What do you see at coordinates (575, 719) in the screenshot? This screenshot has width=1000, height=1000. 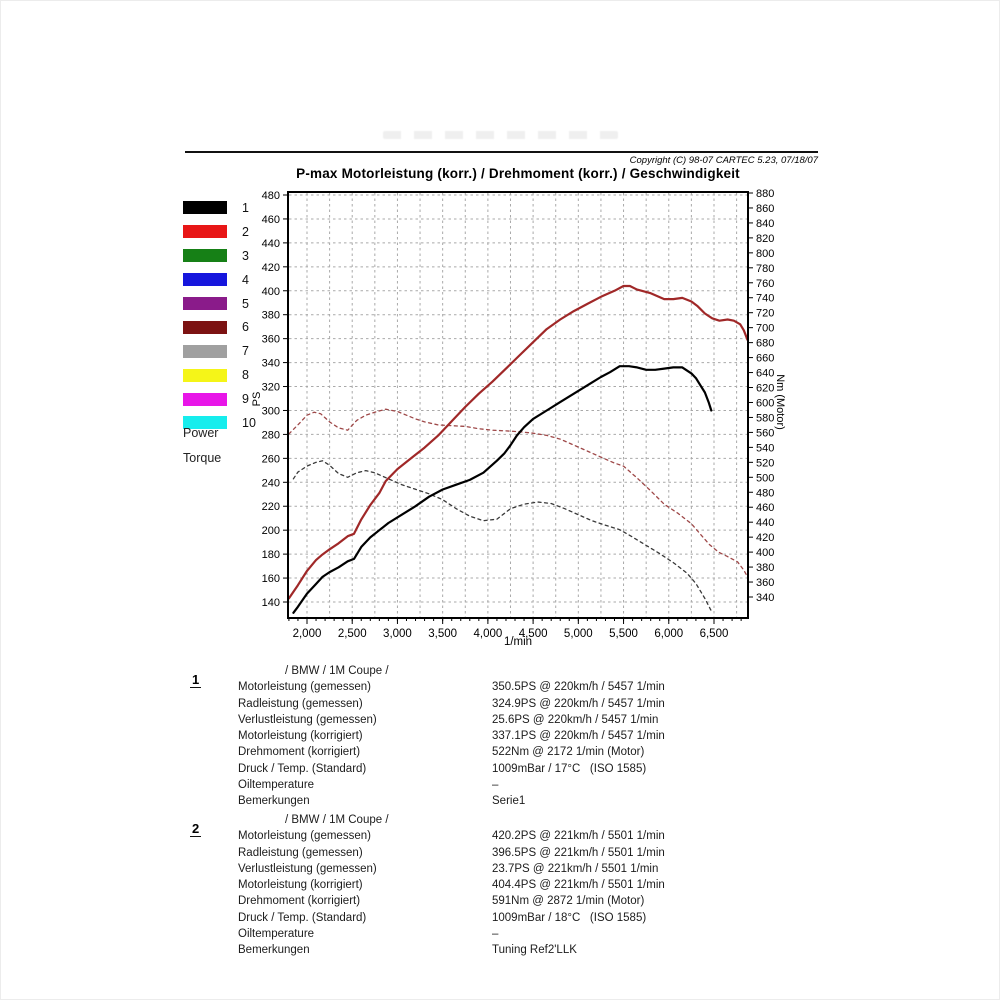 I see `result-value: 25.6PS @ 220km/h / 5457 1/min` at bounding box center [575, 719].